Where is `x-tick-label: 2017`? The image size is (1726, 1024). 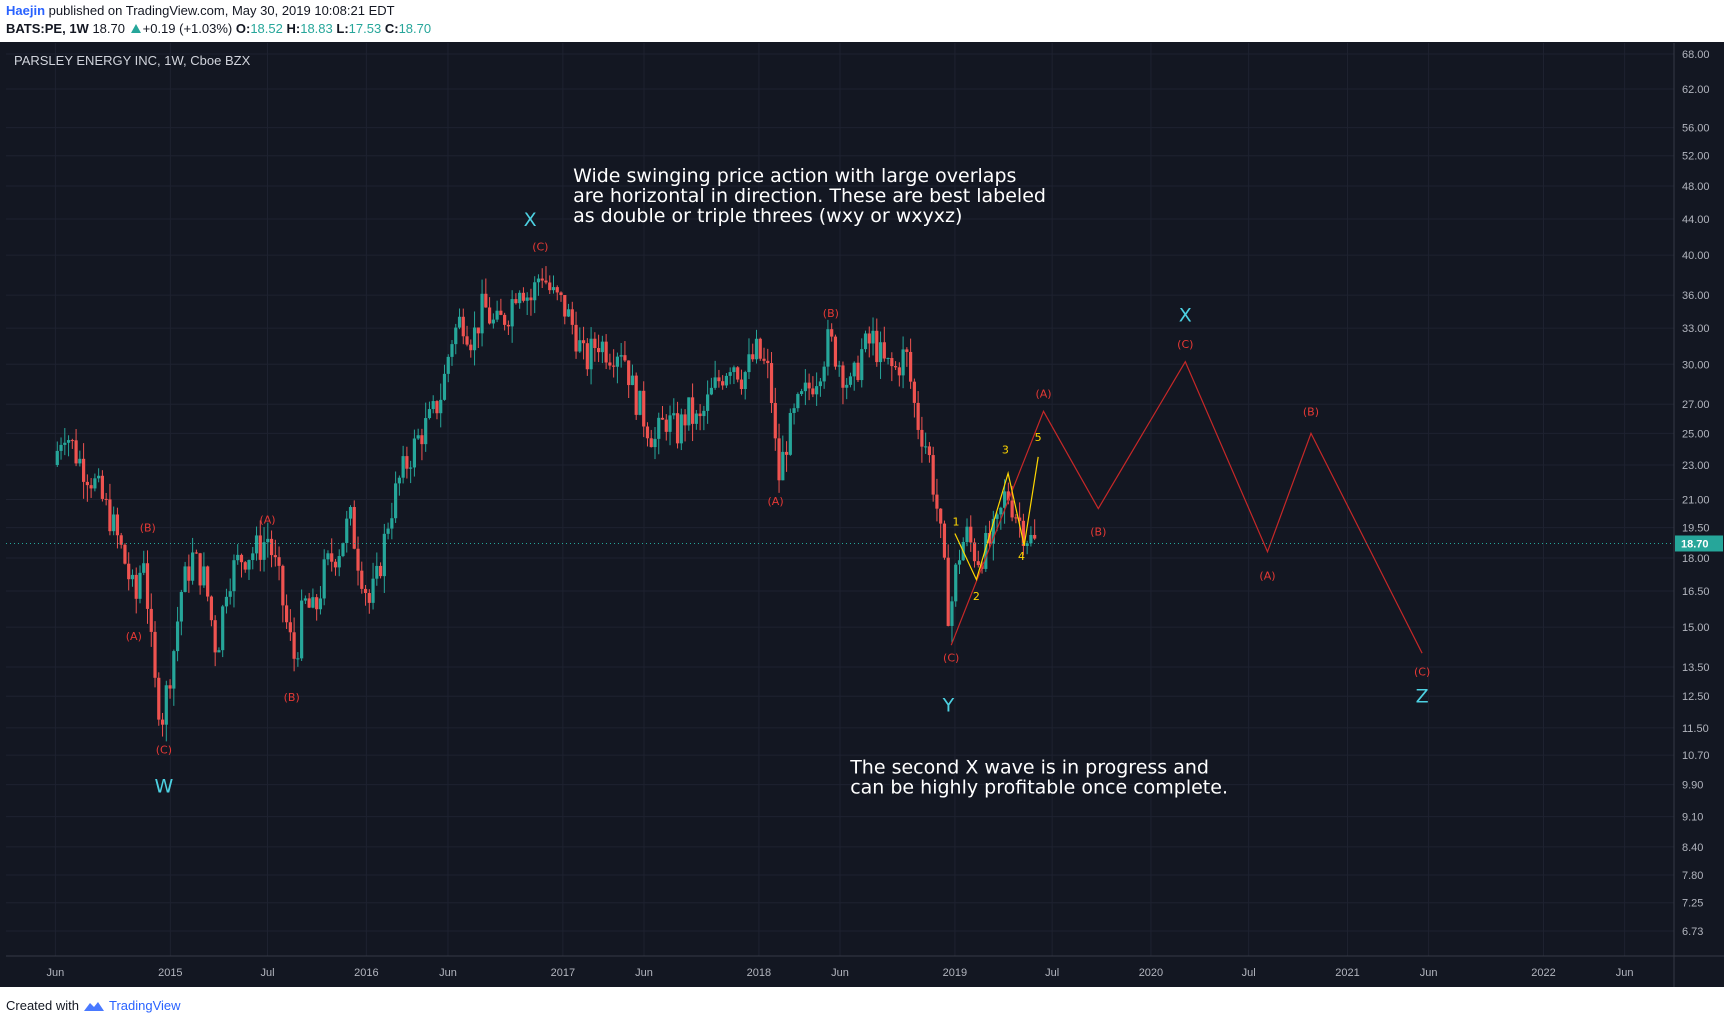 x-tick-label: 2017 is located at coordinates (563, 973).